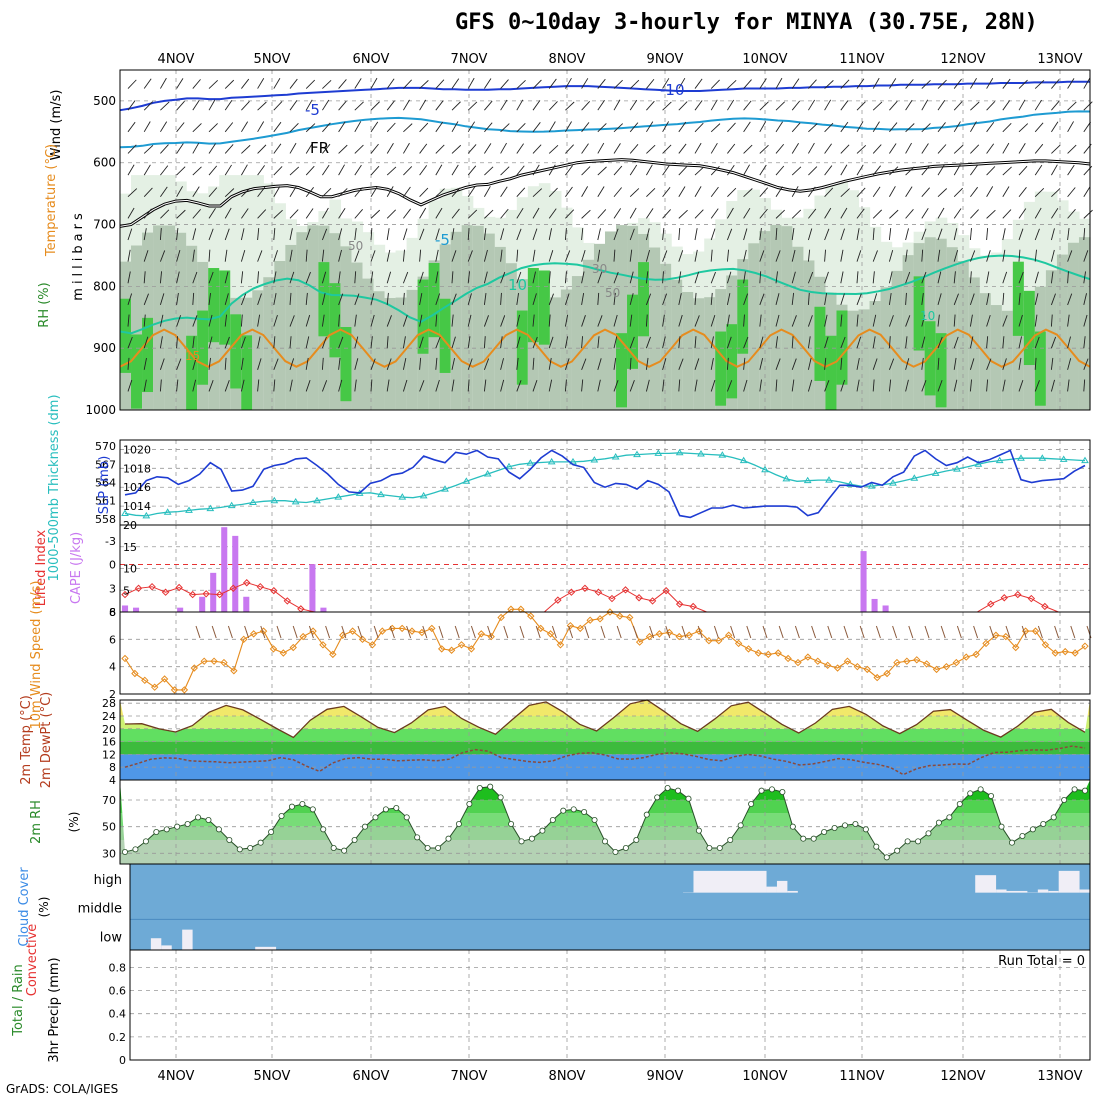  What do you see at coordinates (469, 1076) in the screenshot?
I see `x-tick-bottom: 7NOV` at bounding box center [469, 1076].